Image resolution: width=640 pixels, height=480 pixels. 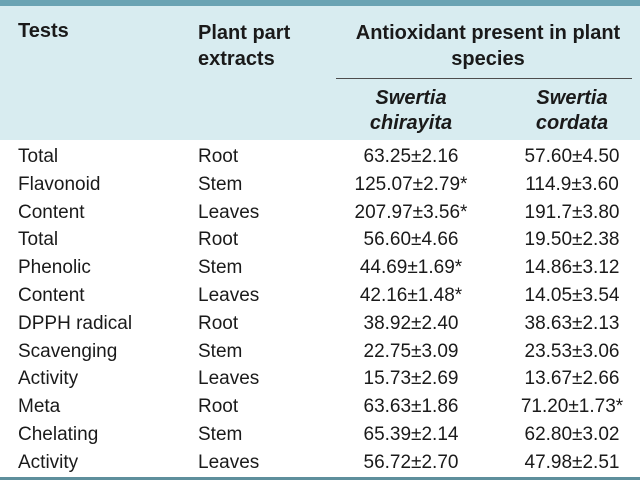 What do you see at coordinates (411, 111) in the screenshot?
I see `header-species-chirayita: Swertia chirayita` at bounding box center [411, 111].